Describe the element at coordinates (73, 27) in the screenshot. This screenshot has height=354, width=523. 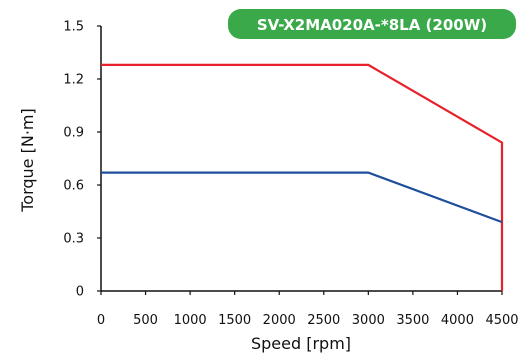
I see `y-tick-label: 1.5` at that location.